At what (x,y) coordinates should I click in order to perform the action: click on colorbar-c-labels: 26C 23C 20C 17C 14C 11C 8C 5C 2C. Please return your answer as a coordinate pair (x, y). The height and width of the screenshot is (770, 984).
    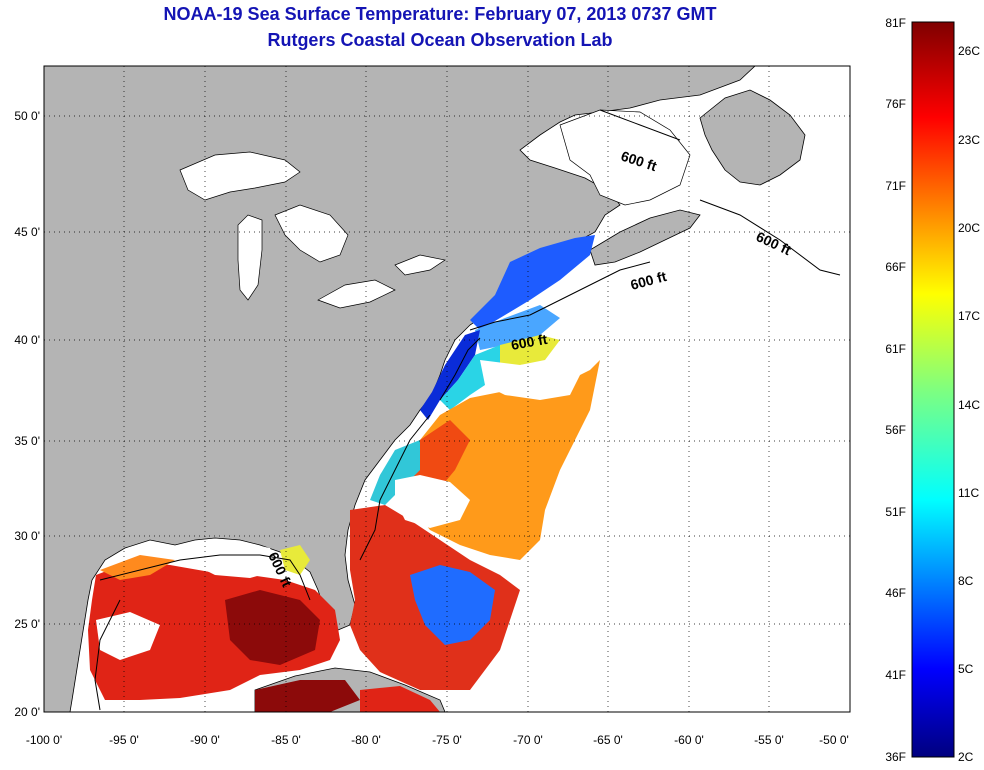
    Looking at the image, I should click on (969, 404).